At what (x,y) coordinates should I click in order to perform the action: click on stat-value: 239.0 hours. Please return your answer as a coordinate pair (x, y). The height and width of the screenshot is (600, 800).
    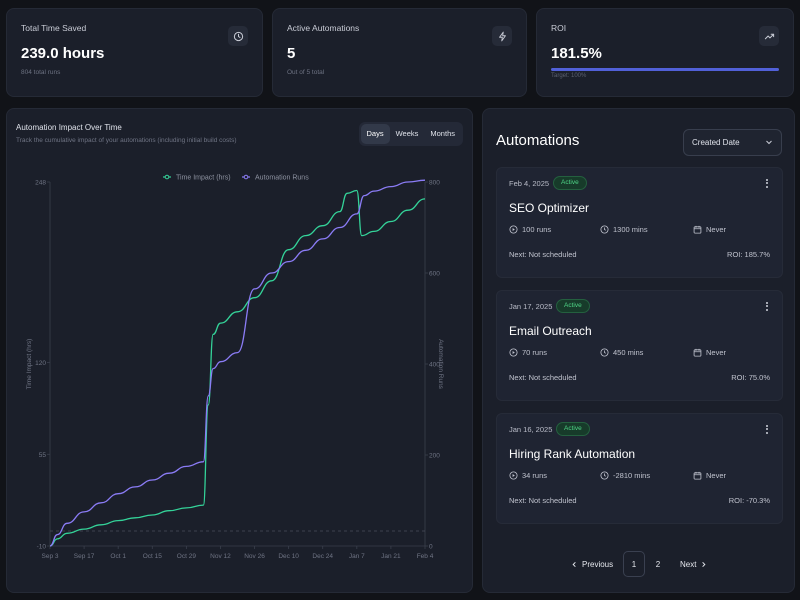
    Looking at the image, I should click on (63, 53).